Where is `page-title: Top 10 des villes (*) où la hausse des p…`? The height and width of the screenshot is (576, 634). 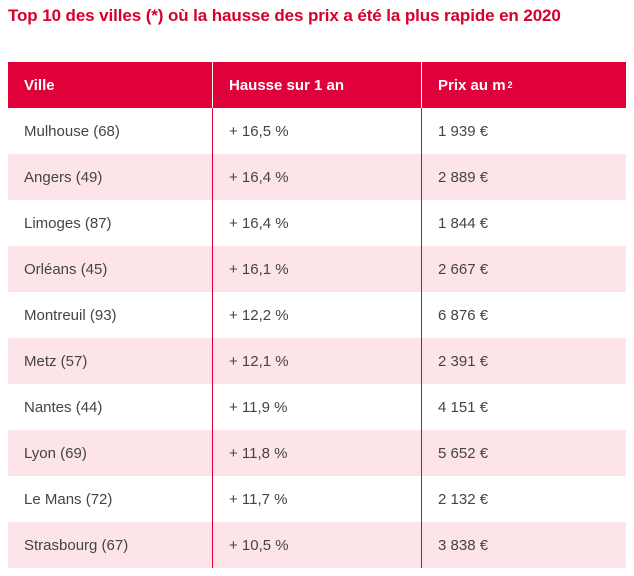 page-title: Top 10 des villes (*) où la hausse des p… is located at coordinates (284, 15).